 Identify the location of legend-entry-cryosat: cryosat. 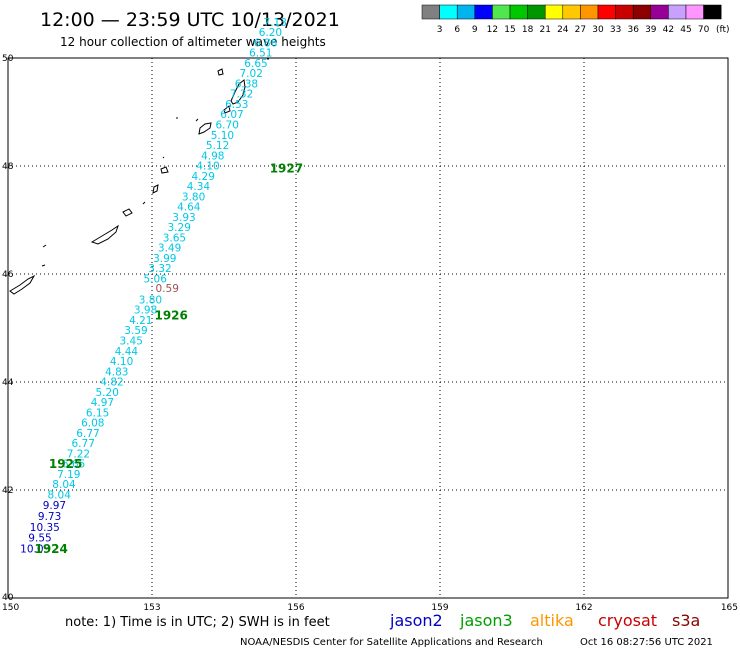
(627, 620).